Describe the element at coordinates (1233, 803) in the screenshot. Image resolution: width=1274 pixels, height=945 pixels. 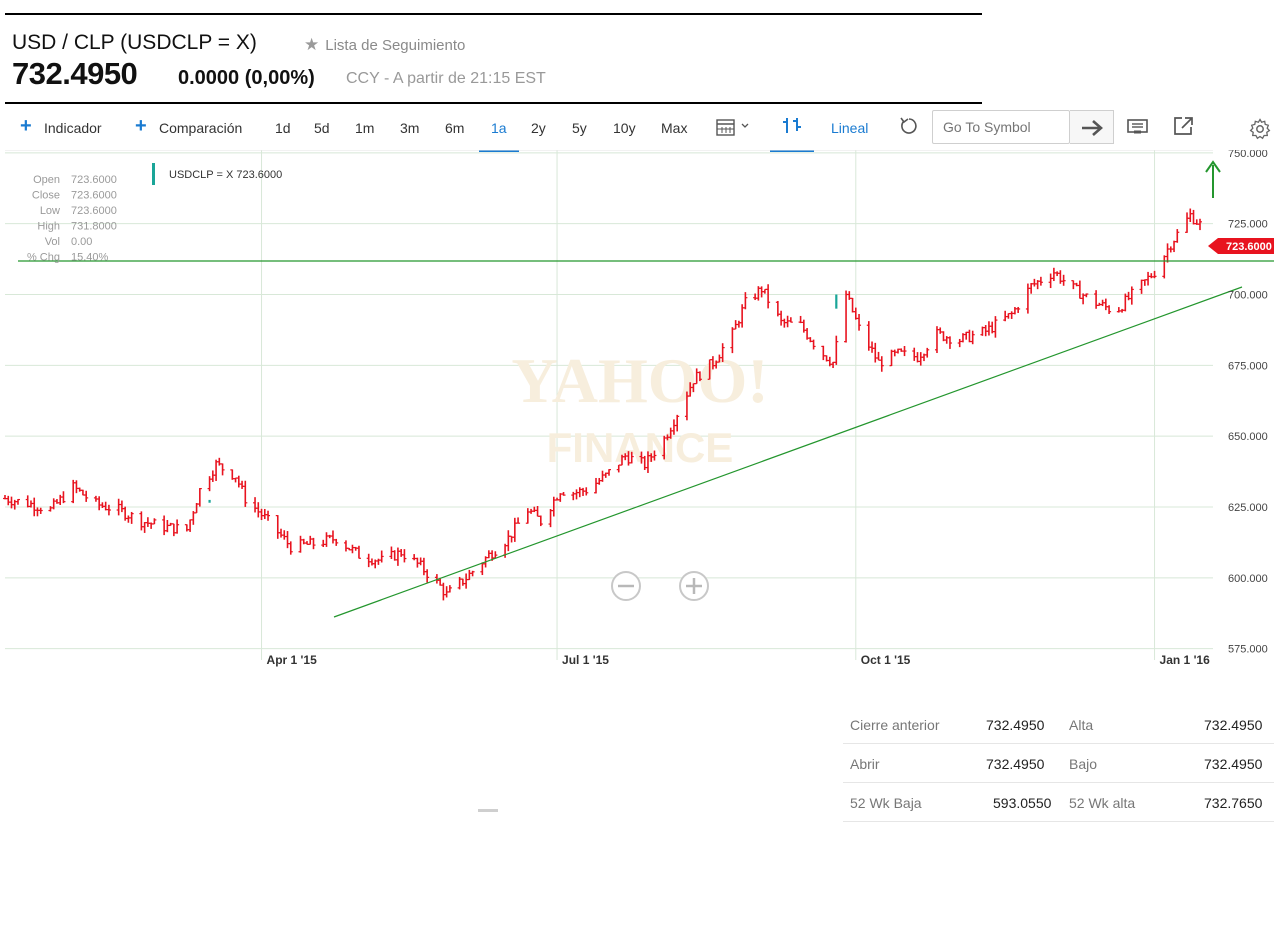
I see `stat-value: 732.7650` at that location.